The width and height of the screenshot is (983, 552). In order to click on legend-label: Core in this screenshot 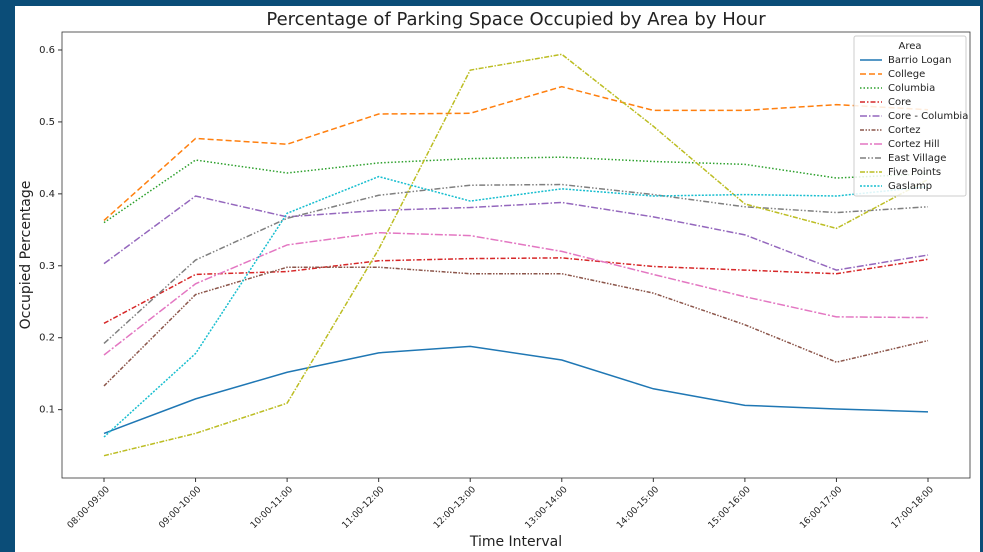, I will do `click(899, 102)`.